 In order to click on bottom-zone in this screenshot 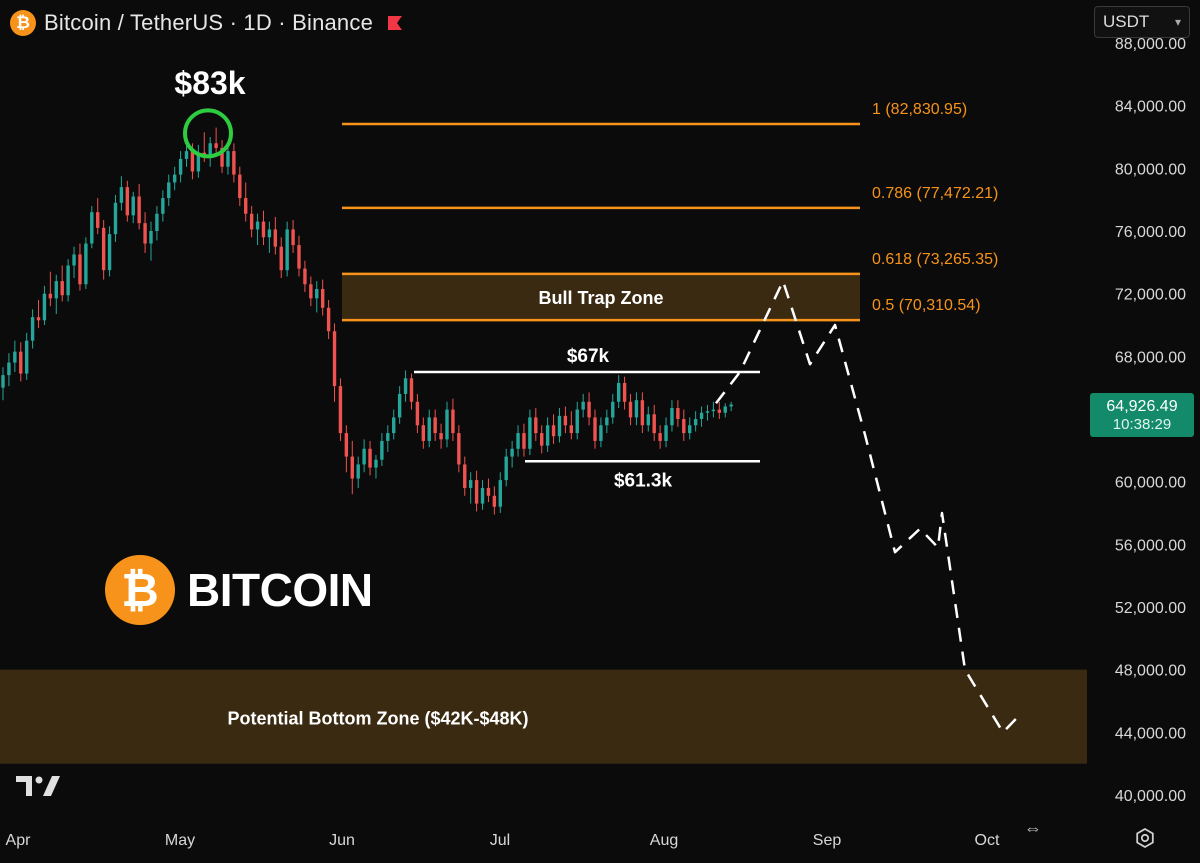, I will do `click(543, 716)`.